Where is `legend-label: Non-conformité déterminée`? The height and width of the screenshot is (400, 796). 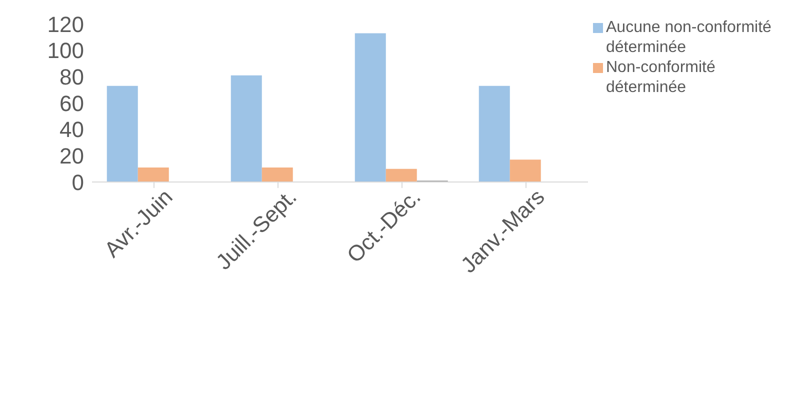
legend-label: Non-conformité déterminée is located at coordinates (661, 78).